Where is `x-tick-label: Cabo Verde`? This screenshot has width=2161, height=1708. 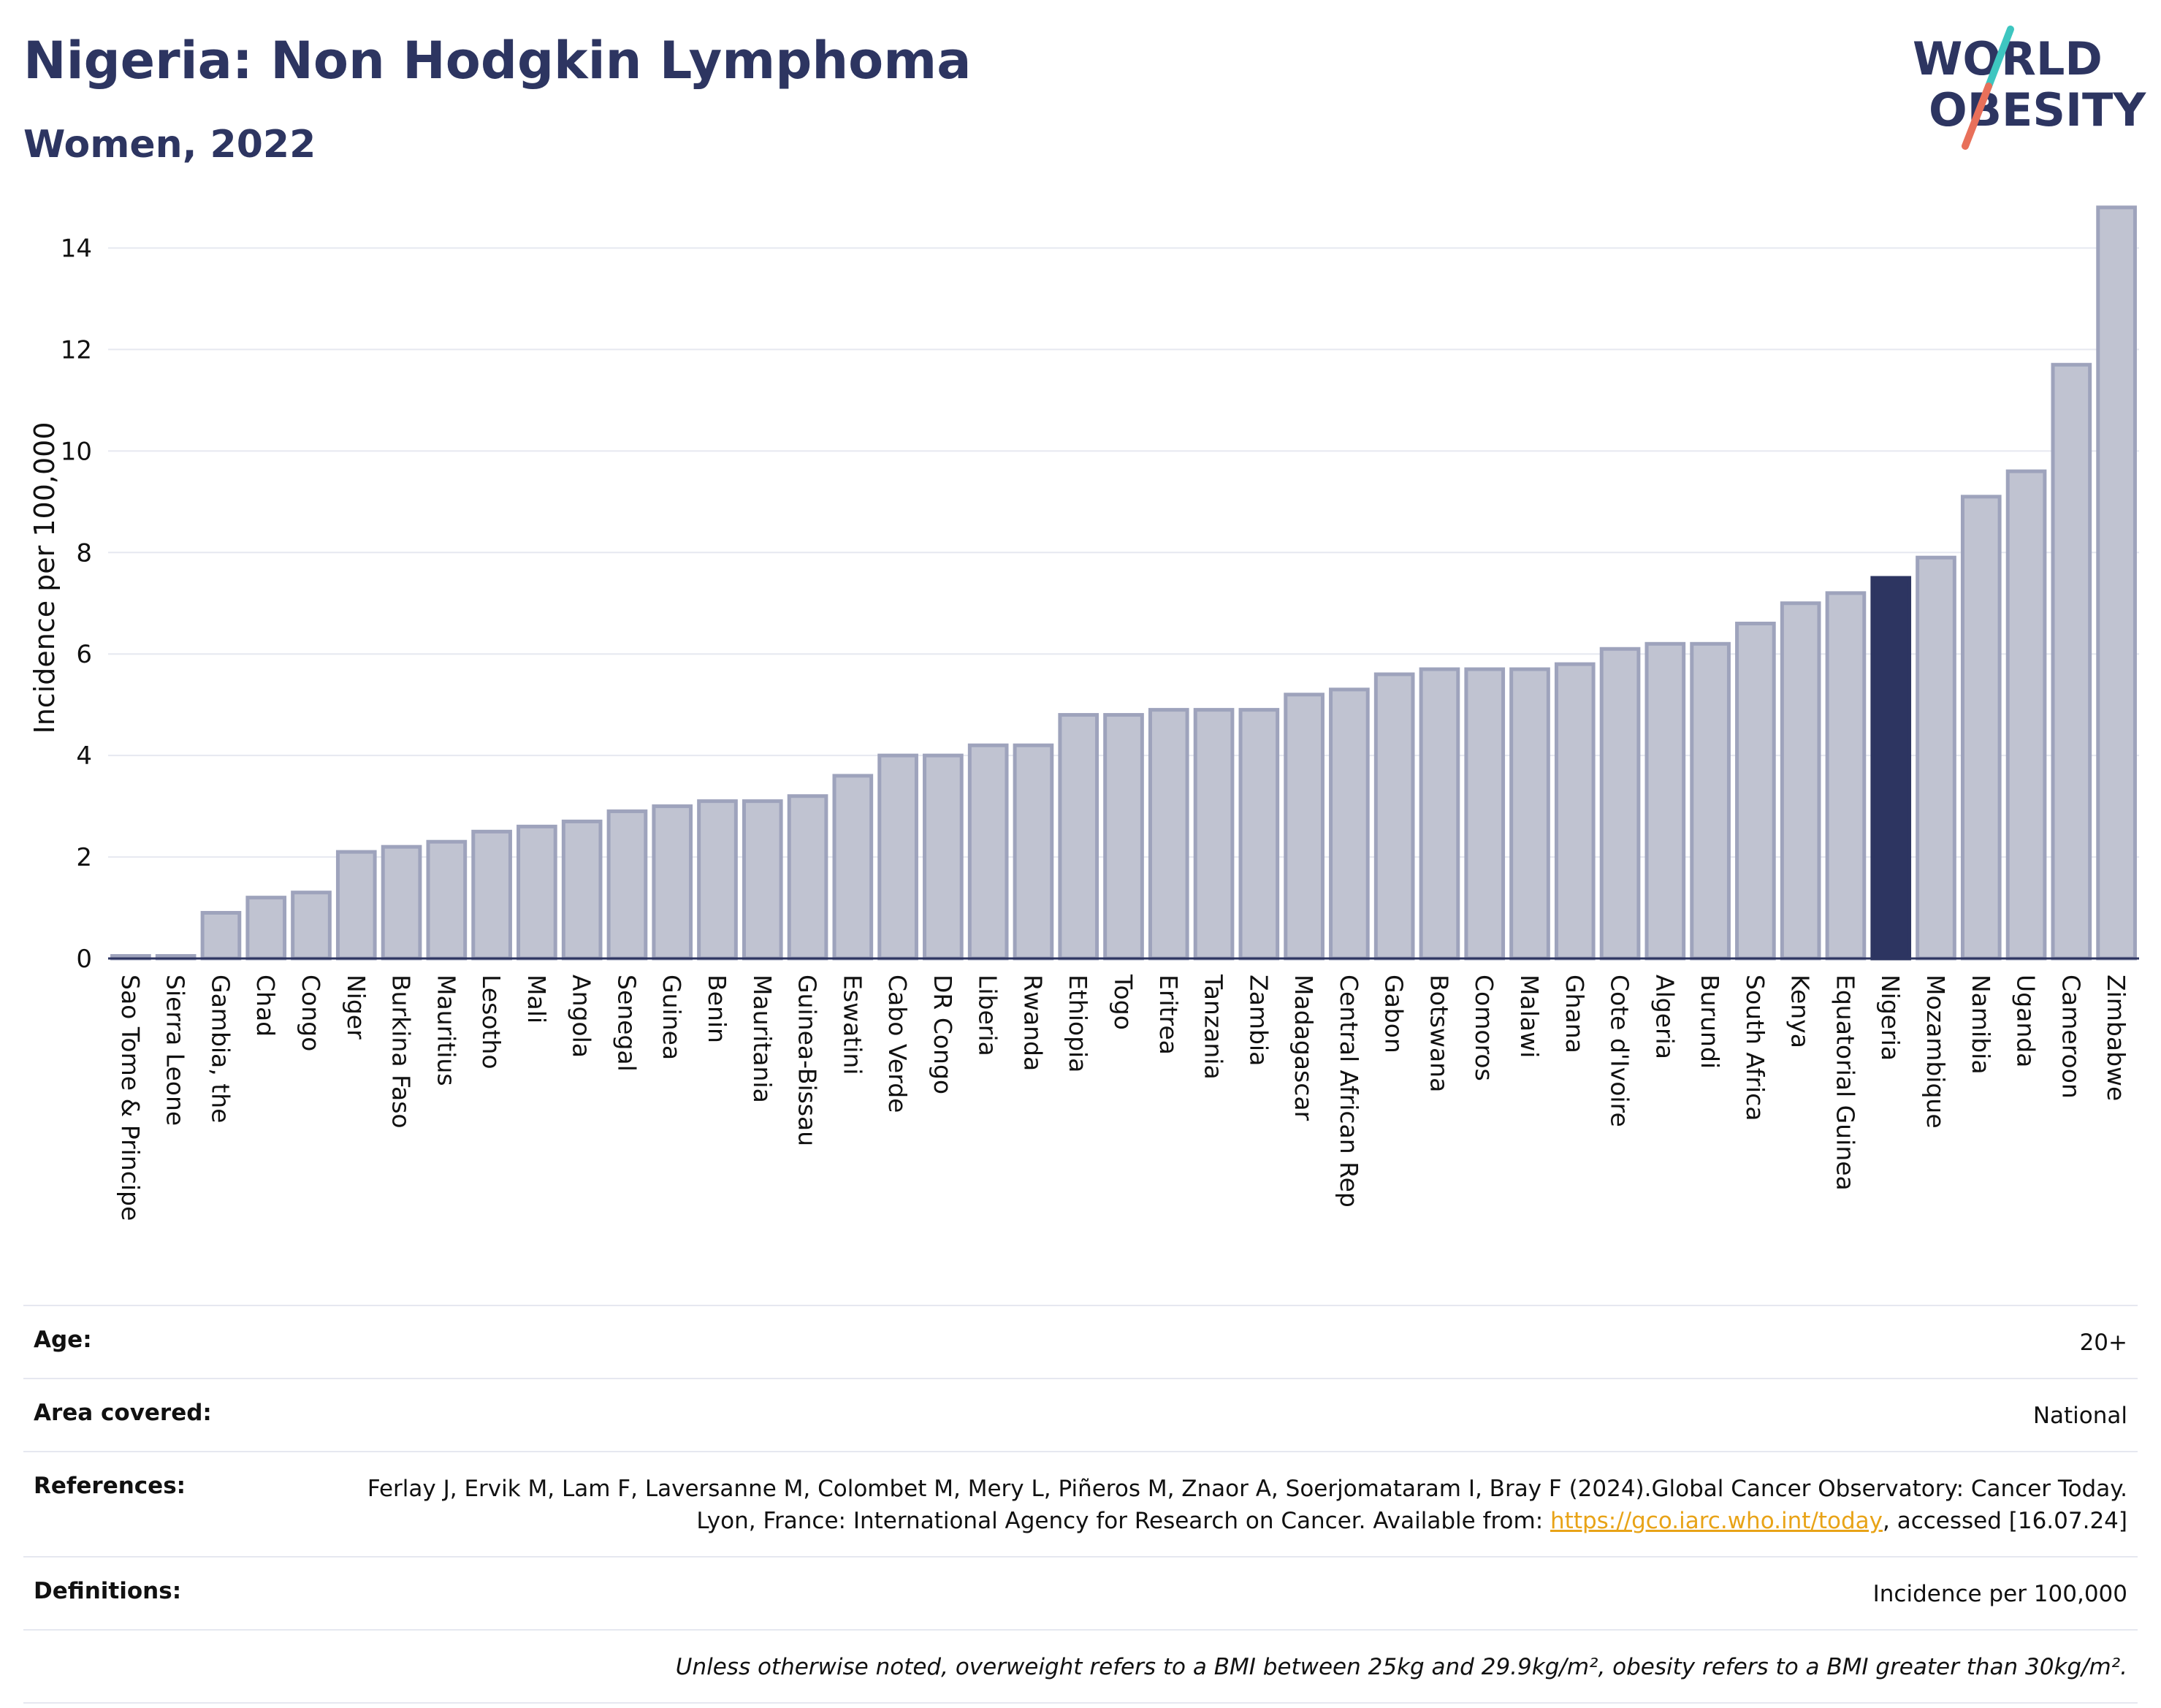
x-tick-label: Cabo Verde is located at coordinates (897, 1044).